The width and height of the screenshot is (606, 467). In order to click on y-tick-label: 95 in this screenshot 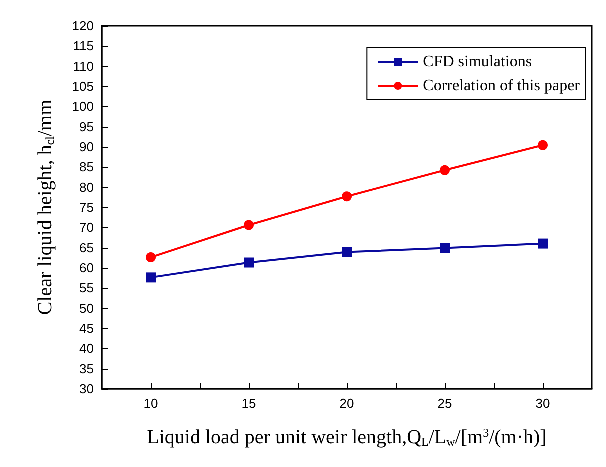, I will do `click(87, 126)`.